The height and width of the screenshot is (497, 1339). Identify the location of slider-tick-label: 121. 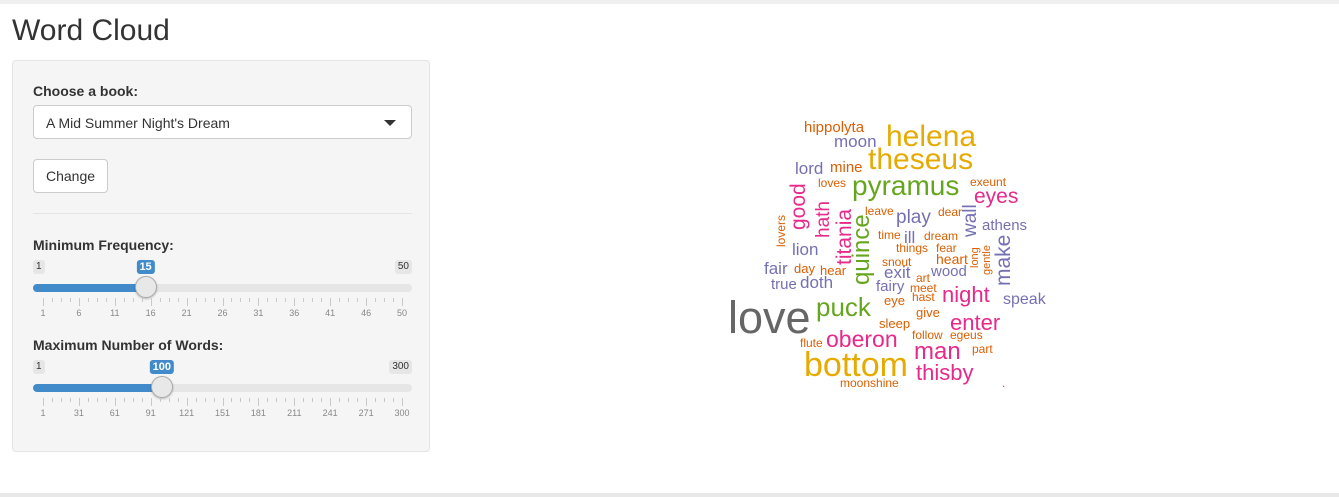
(187, 413).